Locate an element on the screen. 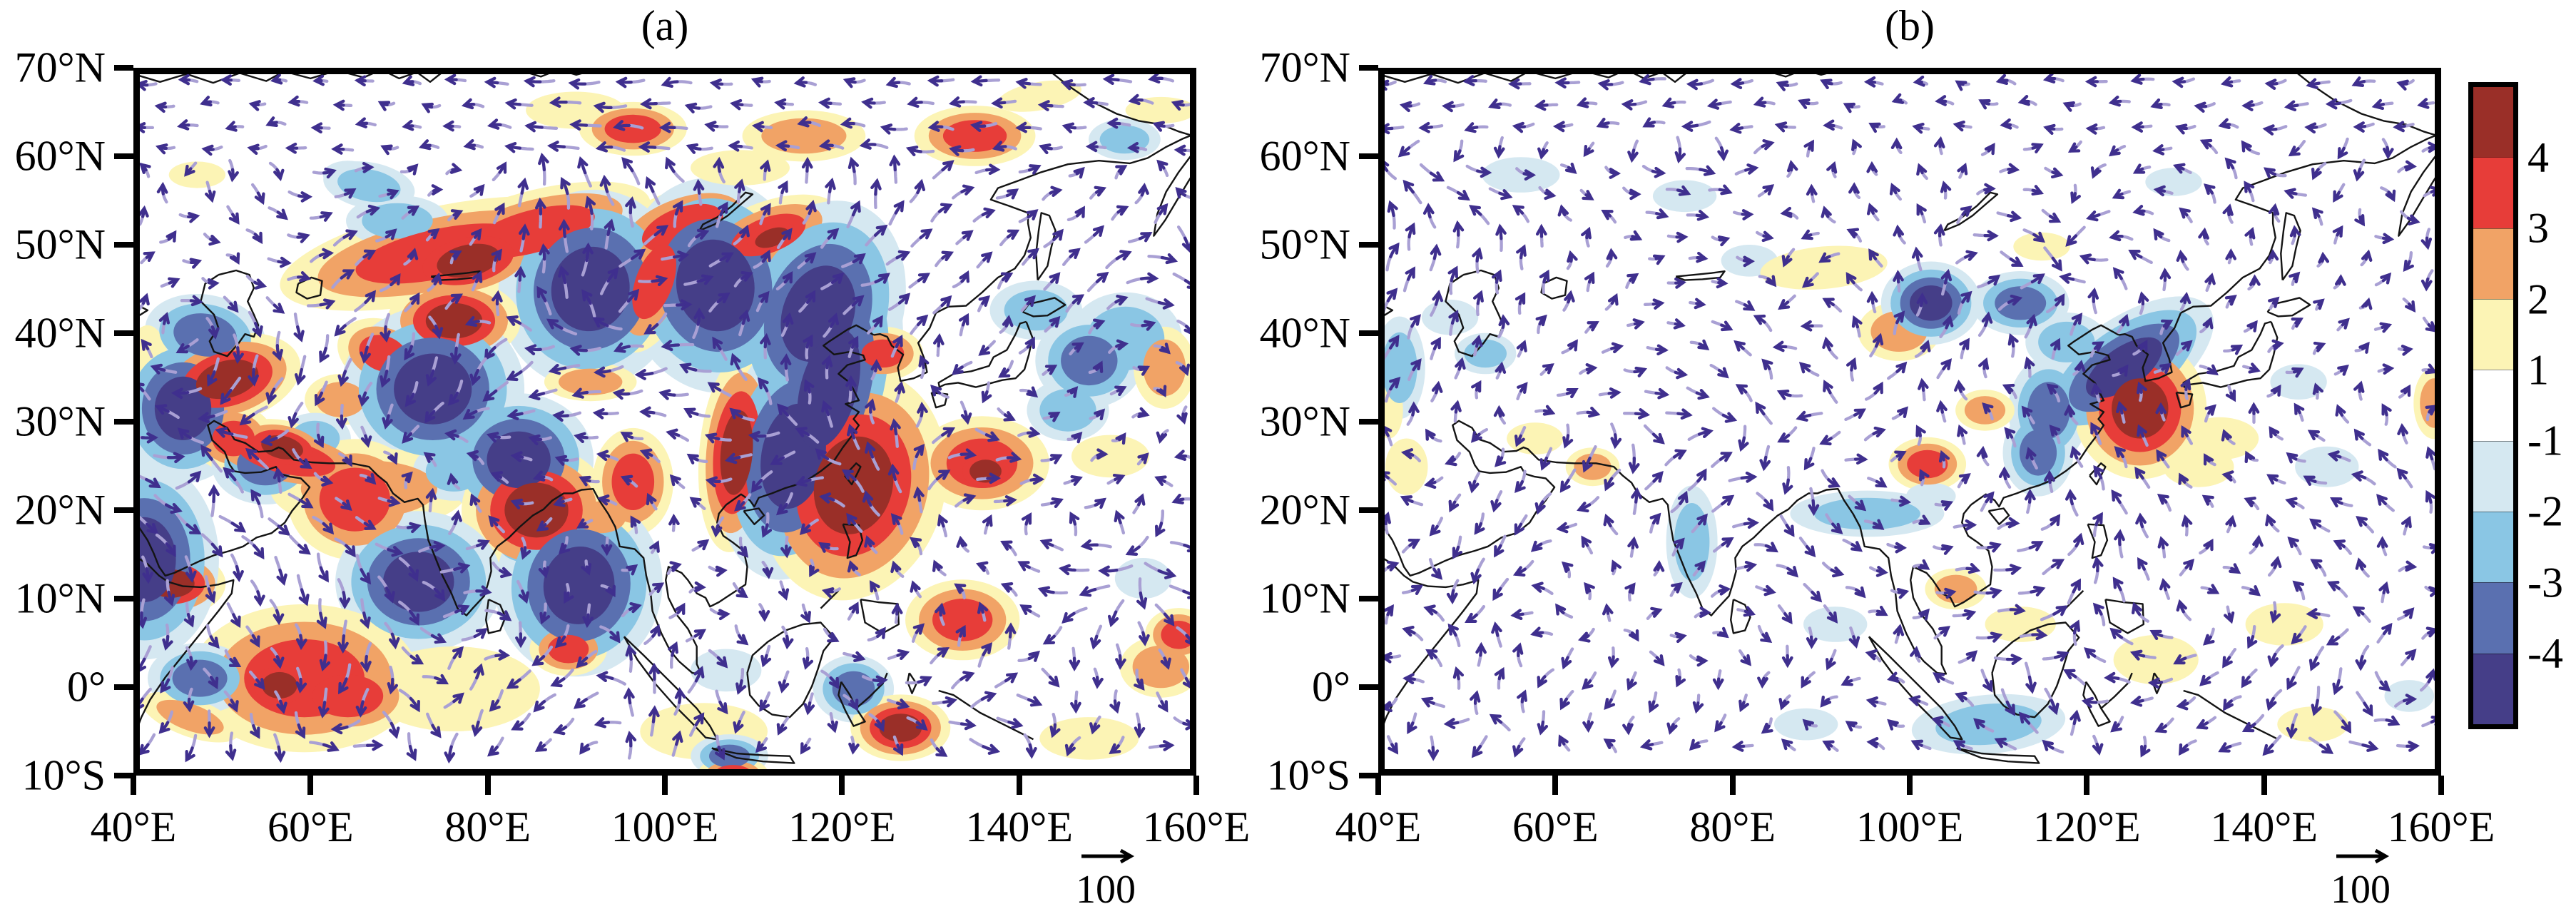 This screenshot has width=2576, height=914. x-tick-mark is located at coordinates (310, 785).